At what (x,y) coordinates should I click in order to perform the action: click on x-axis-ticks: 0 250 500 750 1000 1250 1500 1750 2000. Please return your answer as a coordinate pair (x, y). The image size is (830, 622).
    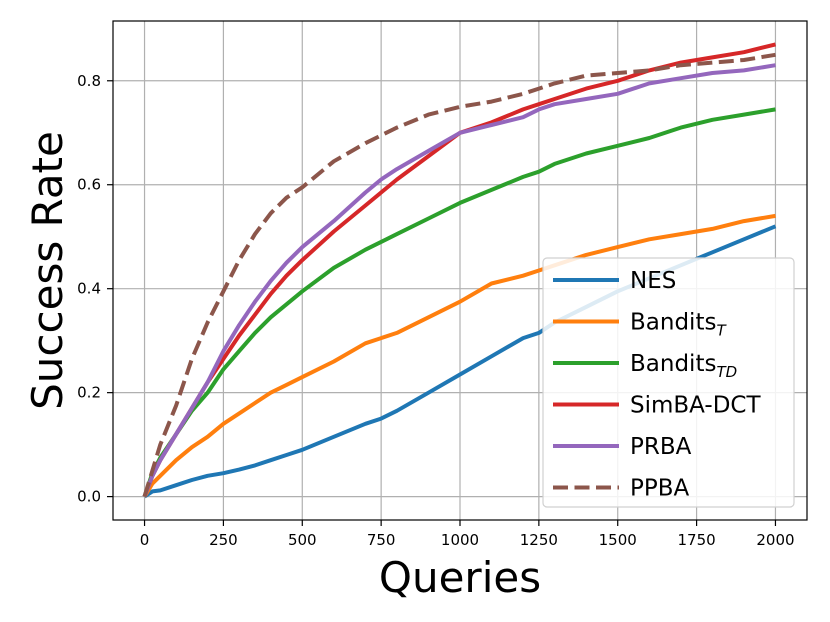
    Looking at the image, I should click on (467, 534).